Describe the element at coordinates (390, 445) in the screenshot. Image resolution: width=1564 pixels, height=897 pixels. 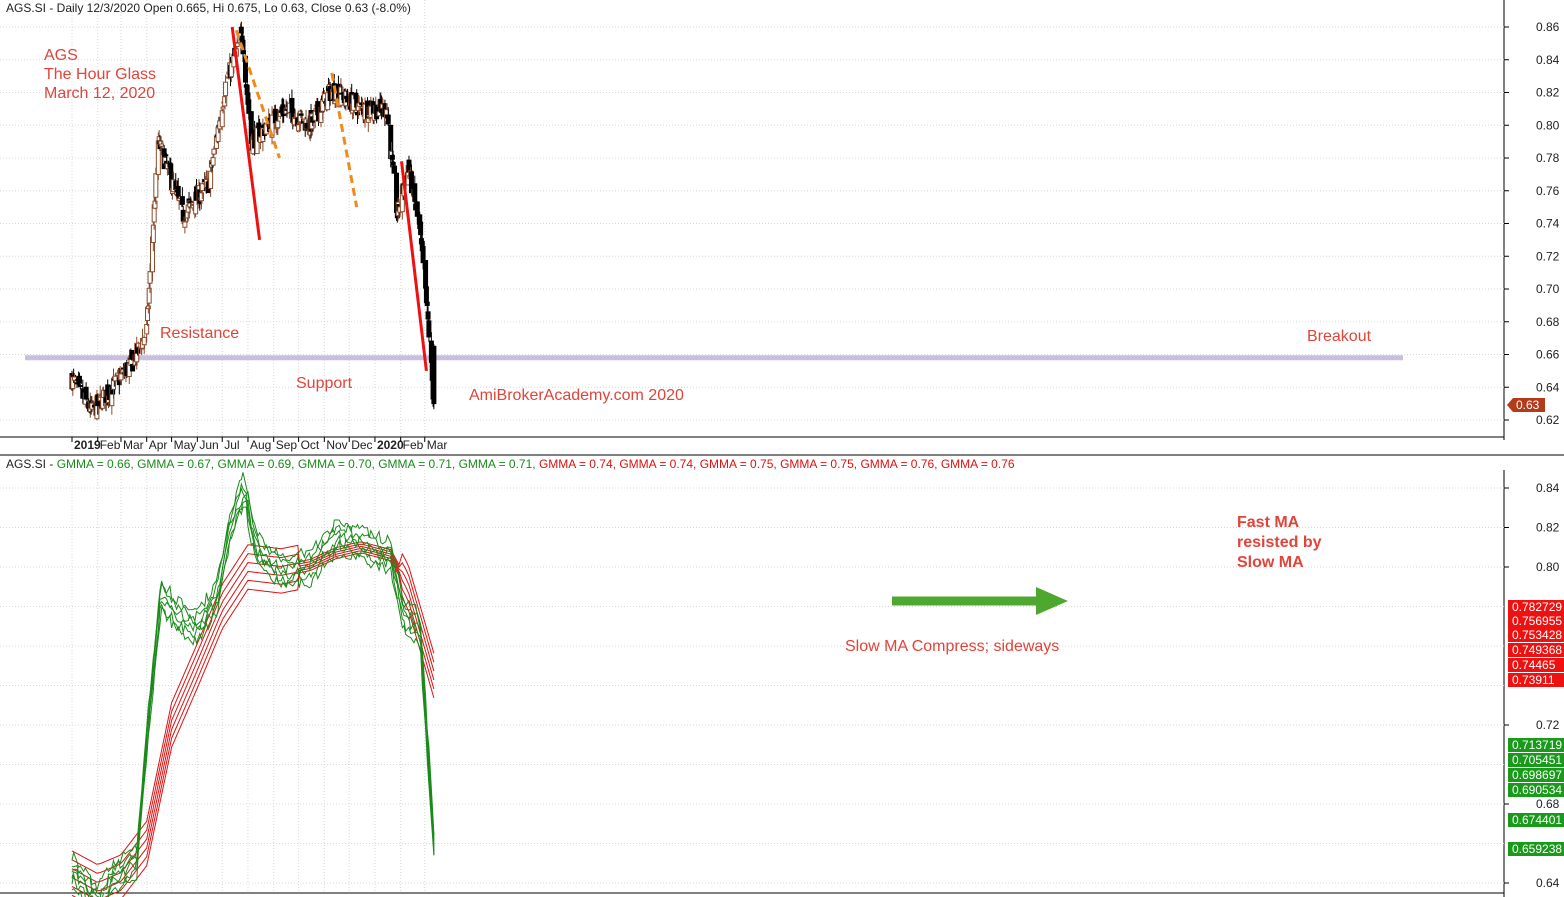
I see `month-tick-label: 2020` at that location.